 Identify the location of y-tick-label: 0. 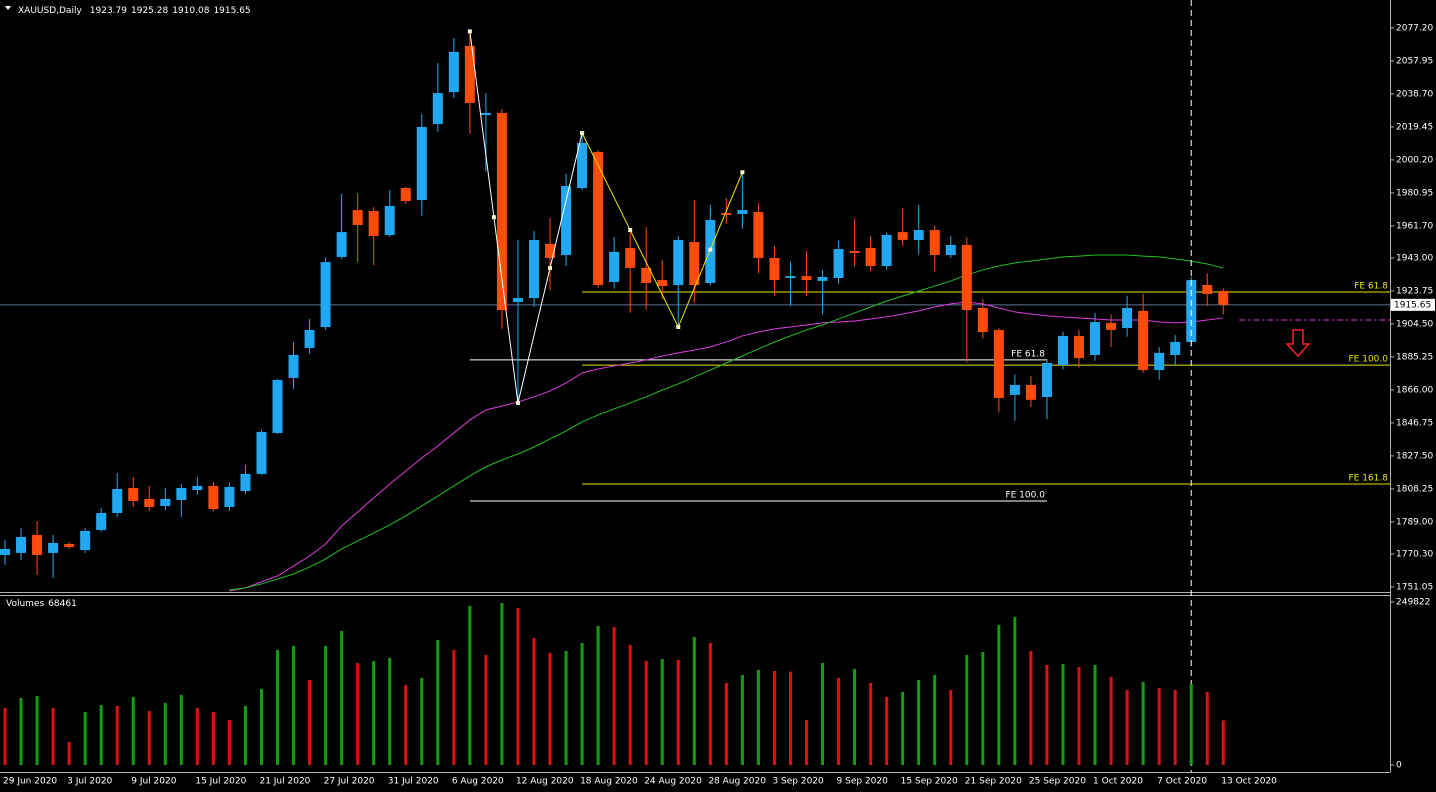
(1399, 765).